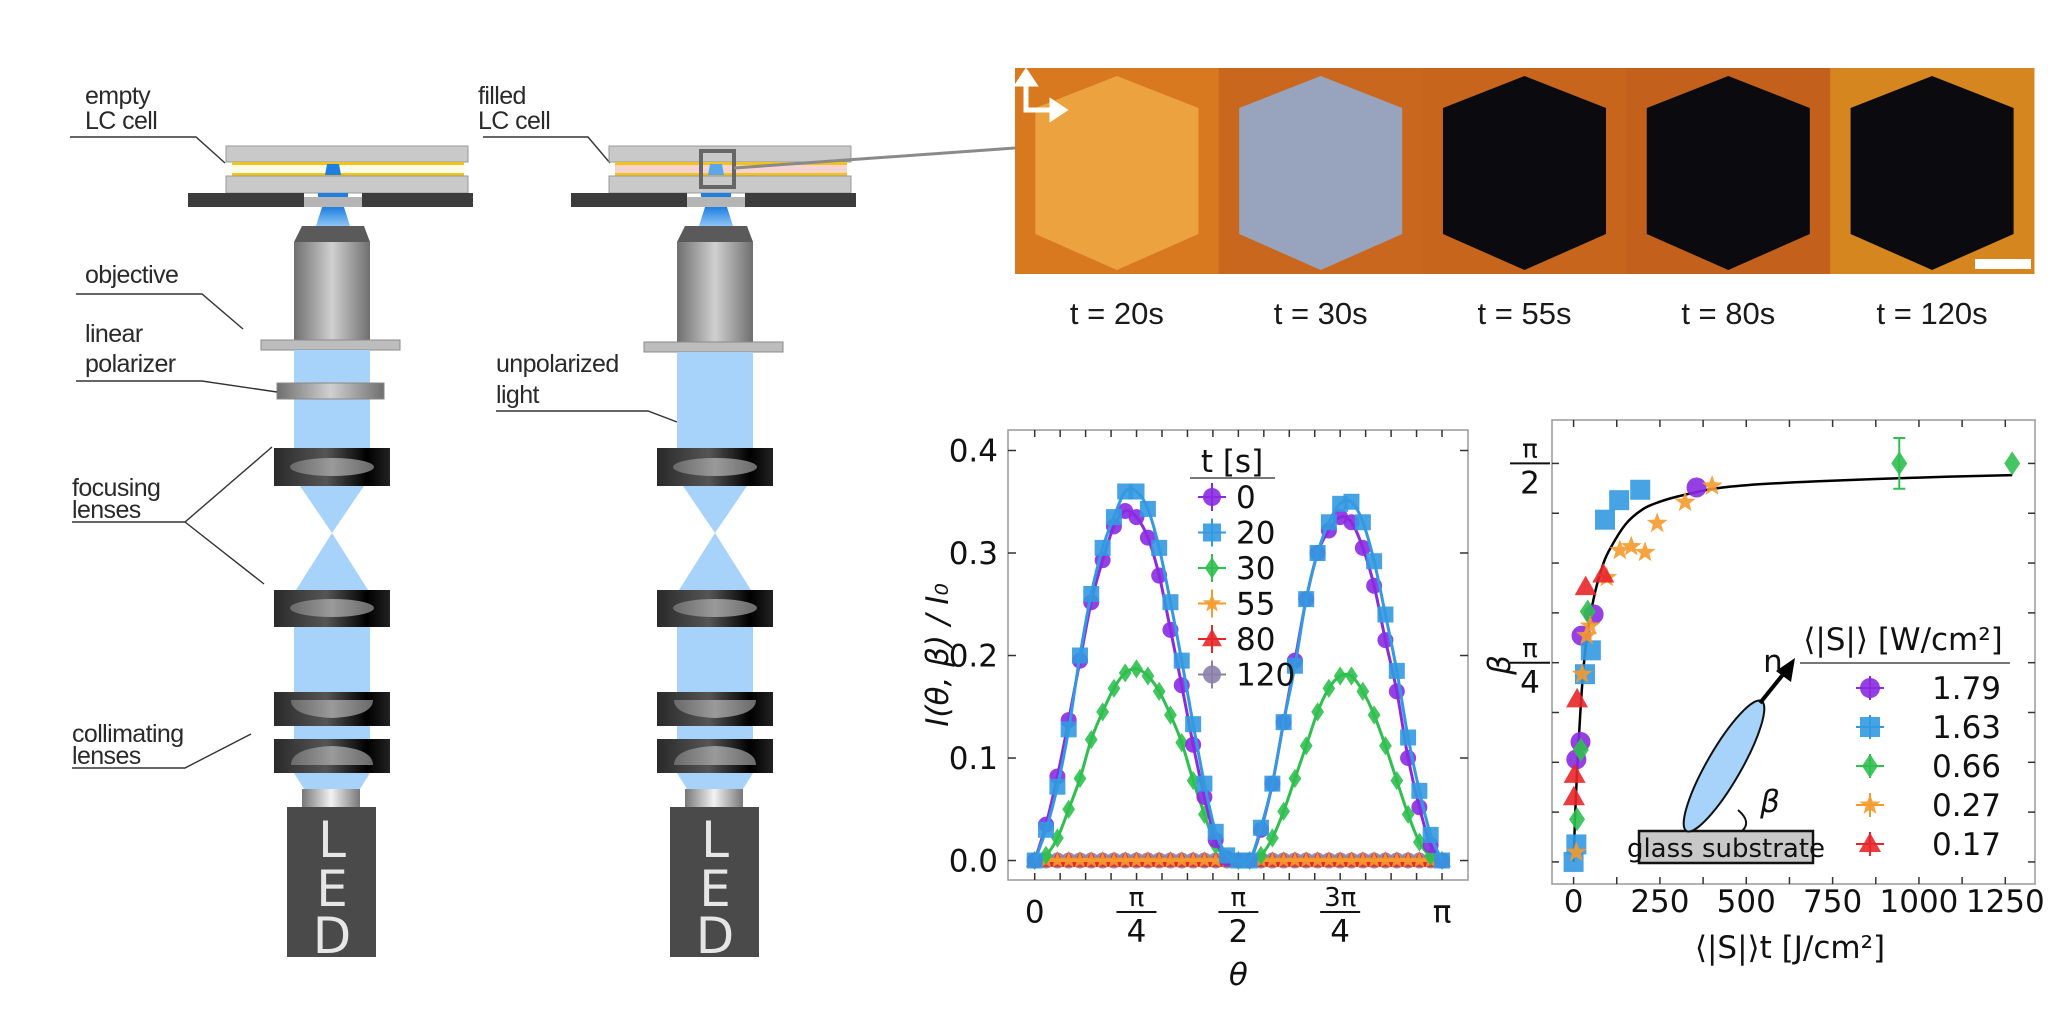 The height and width of the screenshot is (1024, 2048). I want to click on legend-label: 120, so click(1265, 676).